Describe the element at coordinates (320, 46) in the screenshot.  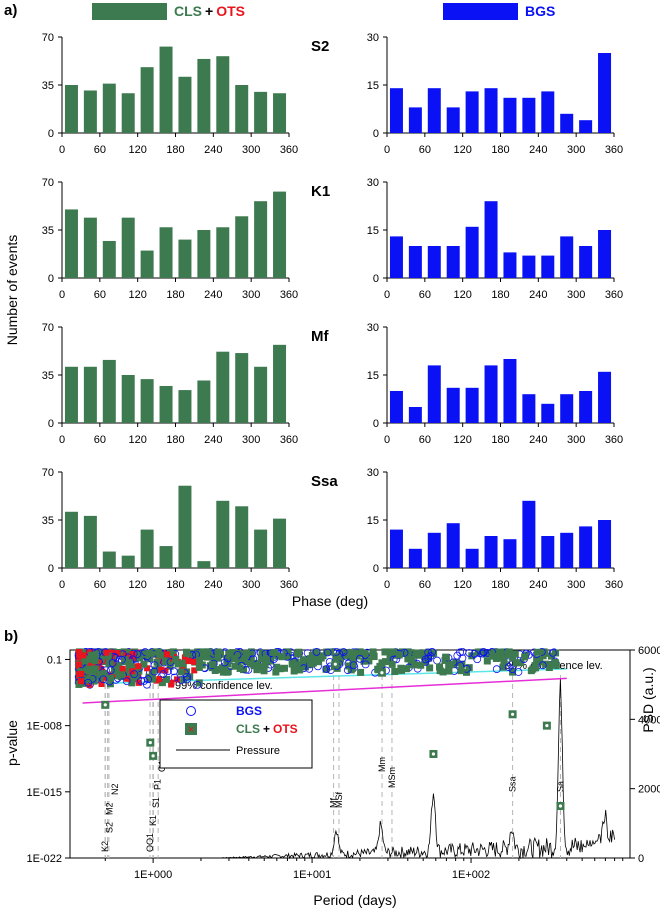
I see `row-label-s2: S2` at that location.